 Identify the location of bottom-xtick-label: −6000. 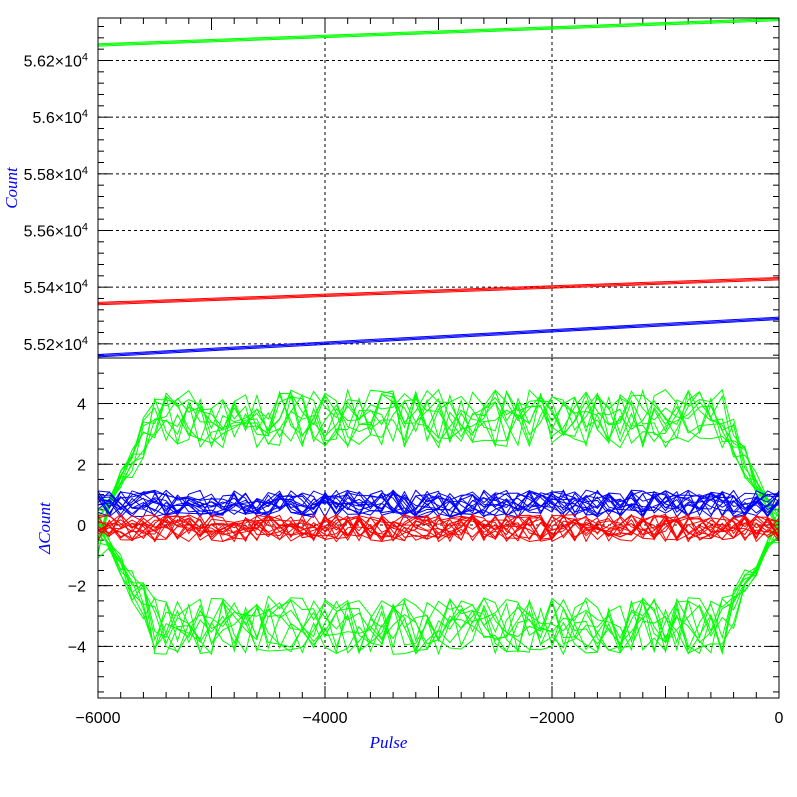
(98, 718).